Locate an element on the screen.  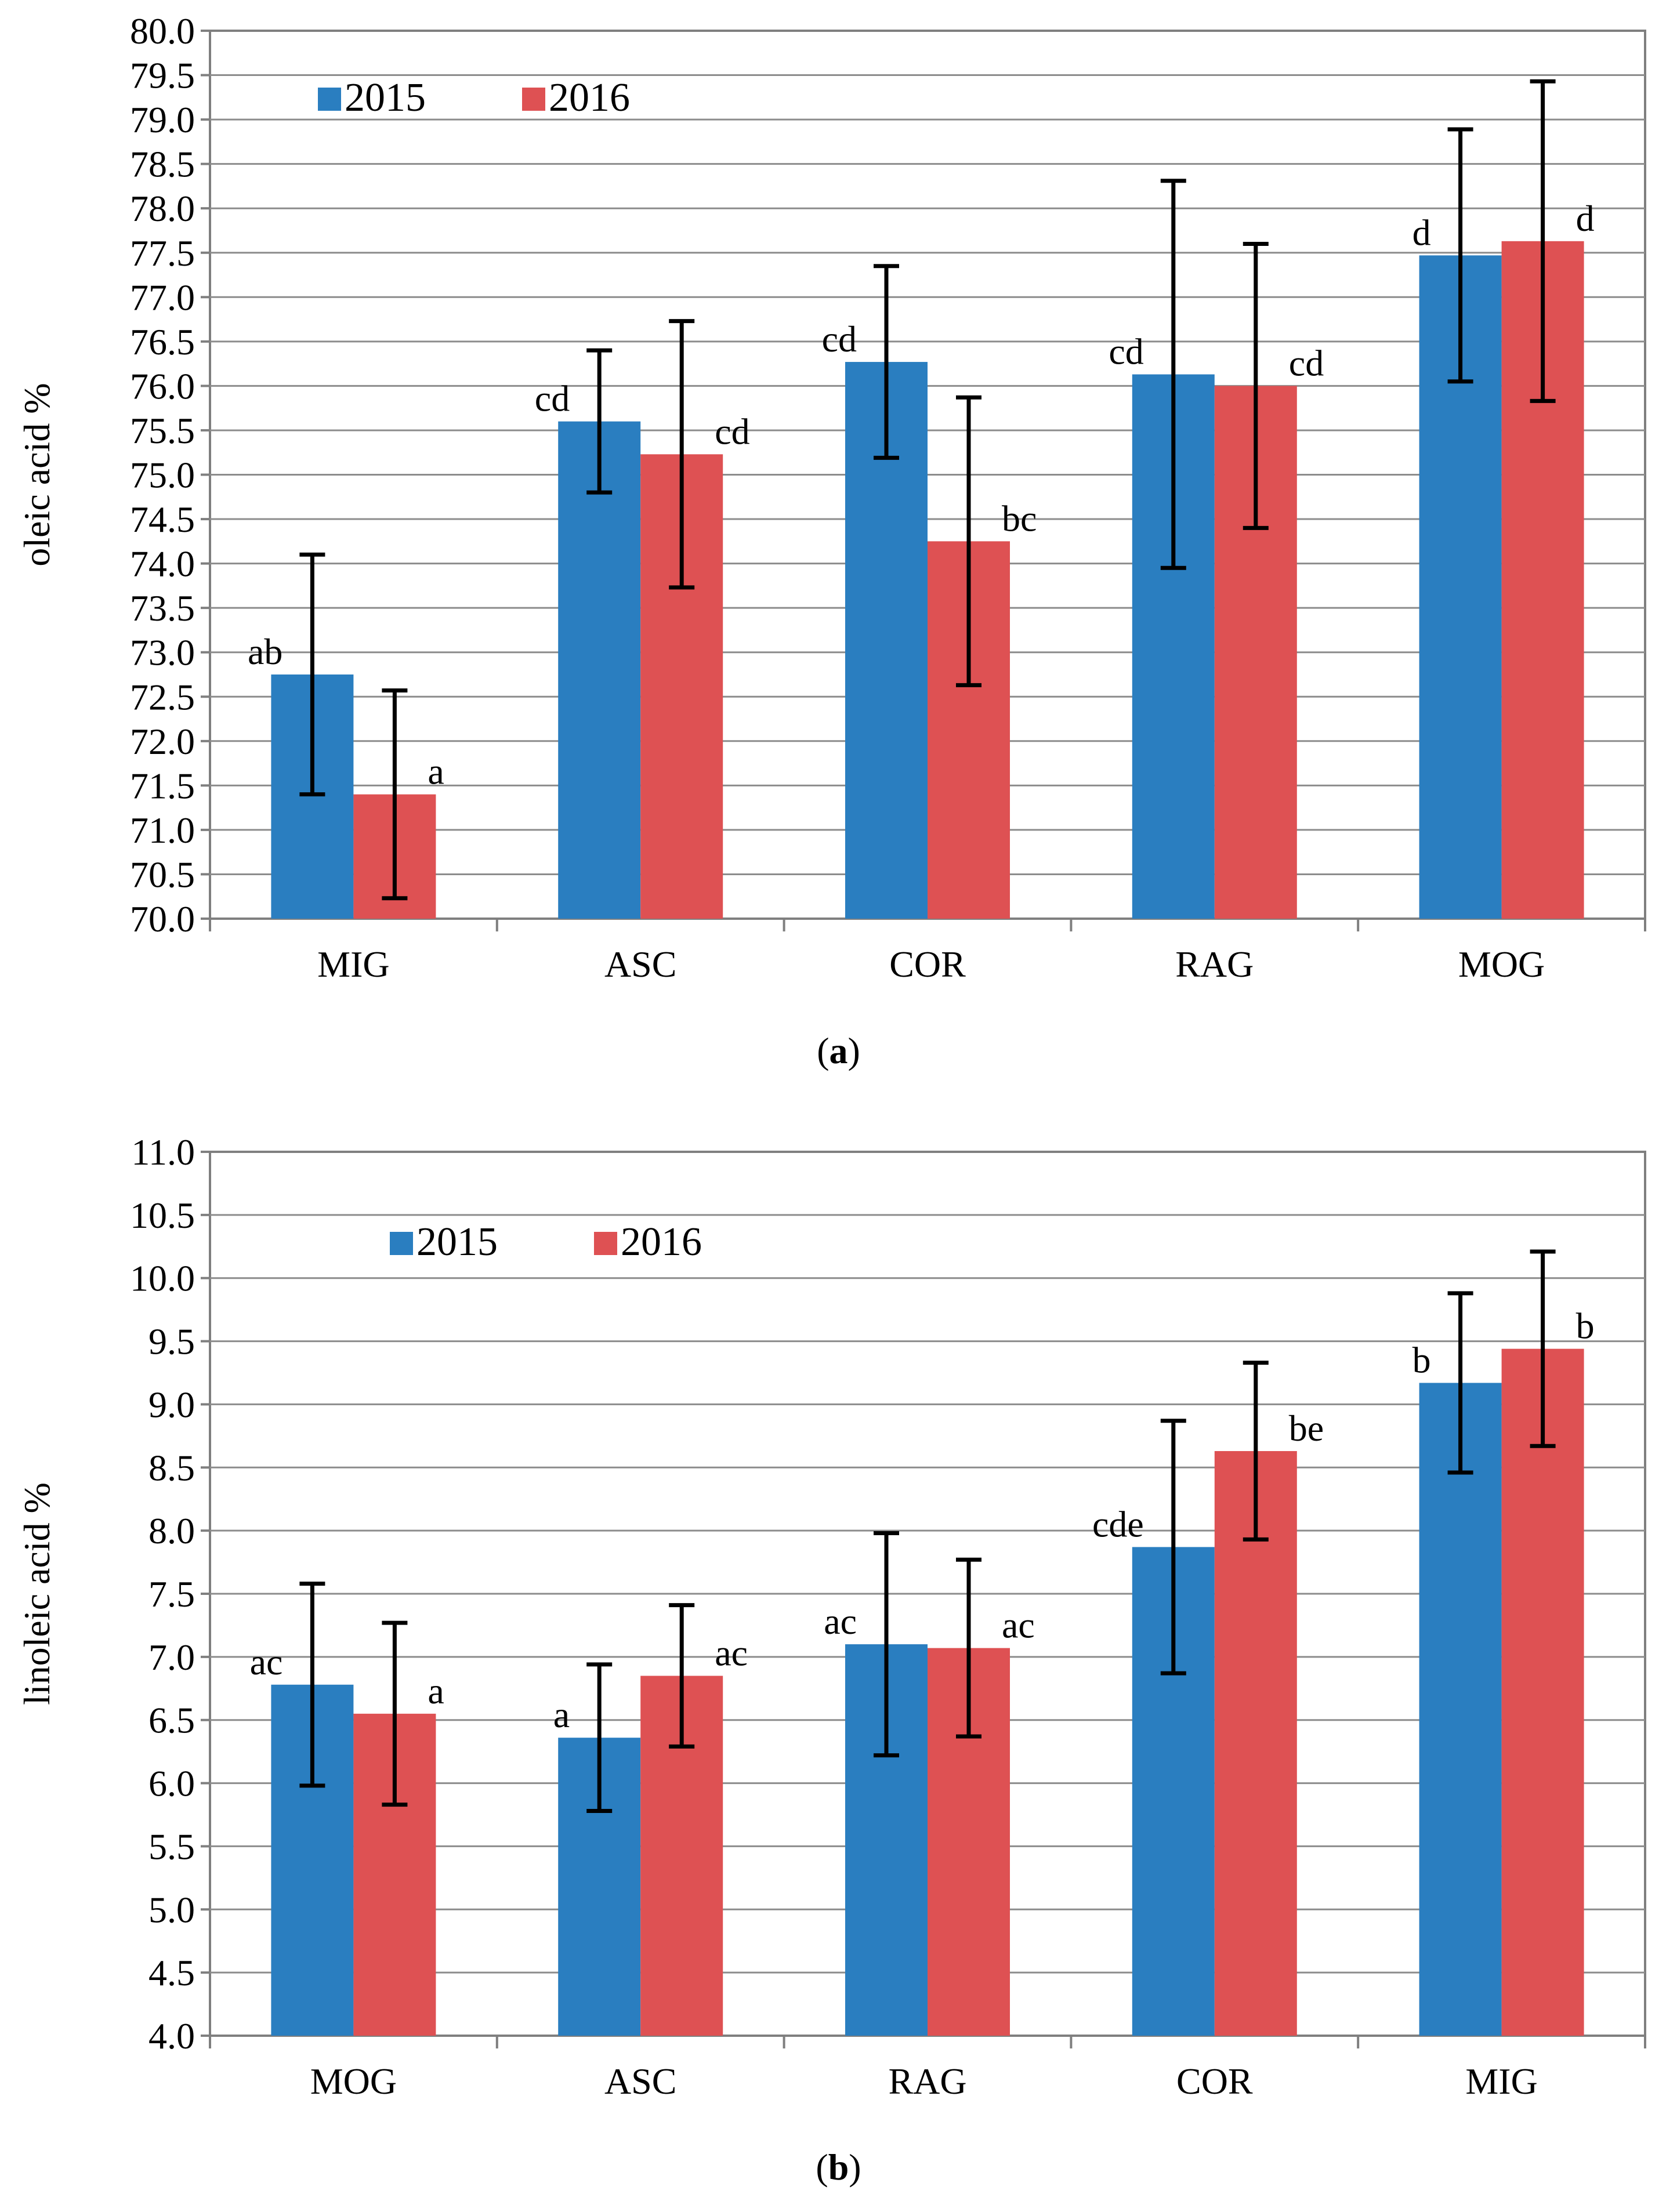
caption-panel-b: (b) is located at coordinates (838, 2167).